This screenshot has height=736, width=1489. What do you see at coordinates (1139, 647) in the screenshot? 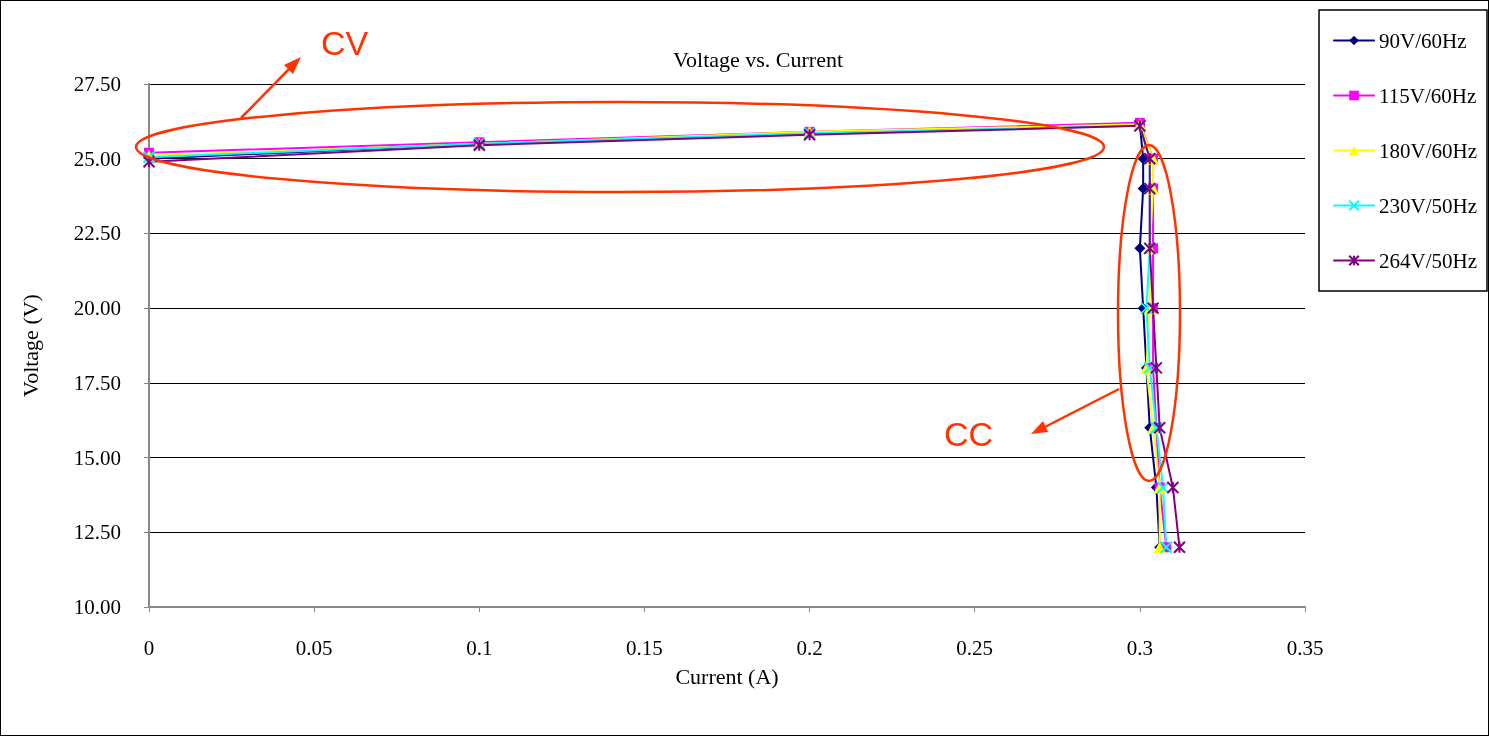
I see `x-tick-label: 0.3` at bounding box center [1139, 647].